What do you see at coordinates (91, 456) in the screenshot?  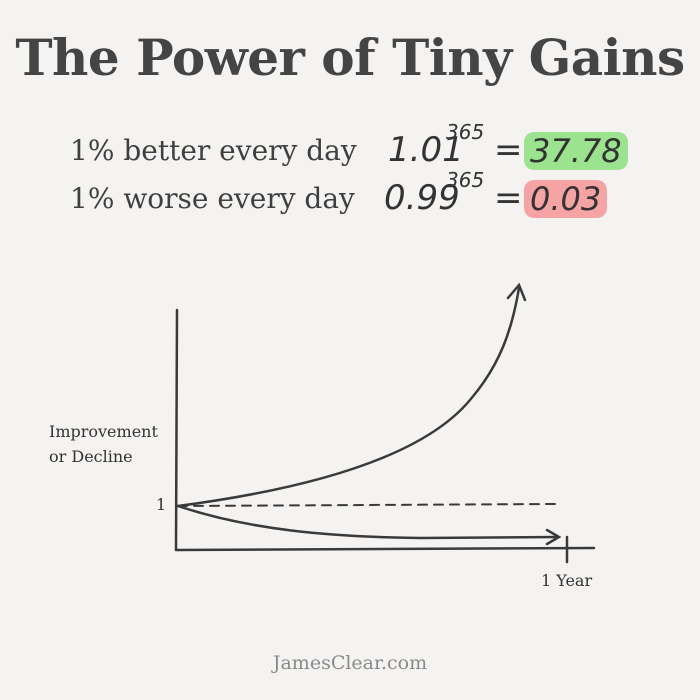 I see `y-axis-label-2: or Decline` at bounding box center [91, 456].